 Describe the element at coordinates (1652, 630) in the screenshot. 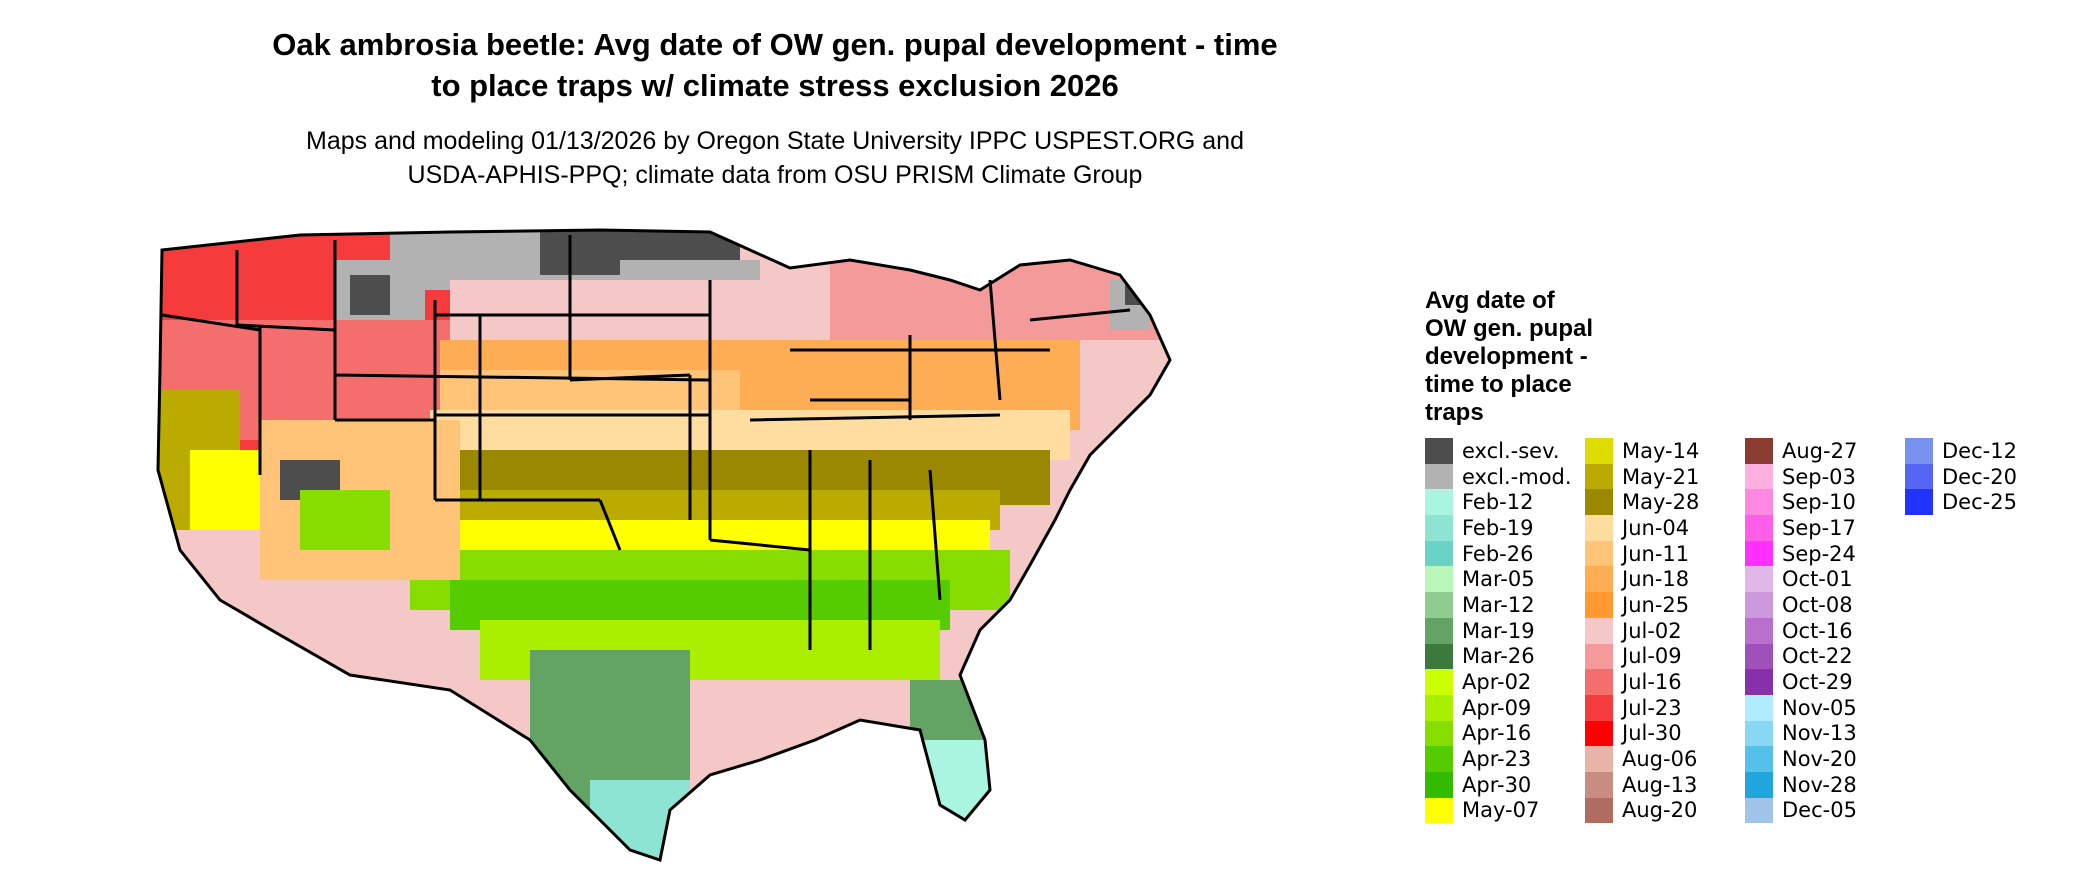

I see `legend-label: Jul-02` at that location.